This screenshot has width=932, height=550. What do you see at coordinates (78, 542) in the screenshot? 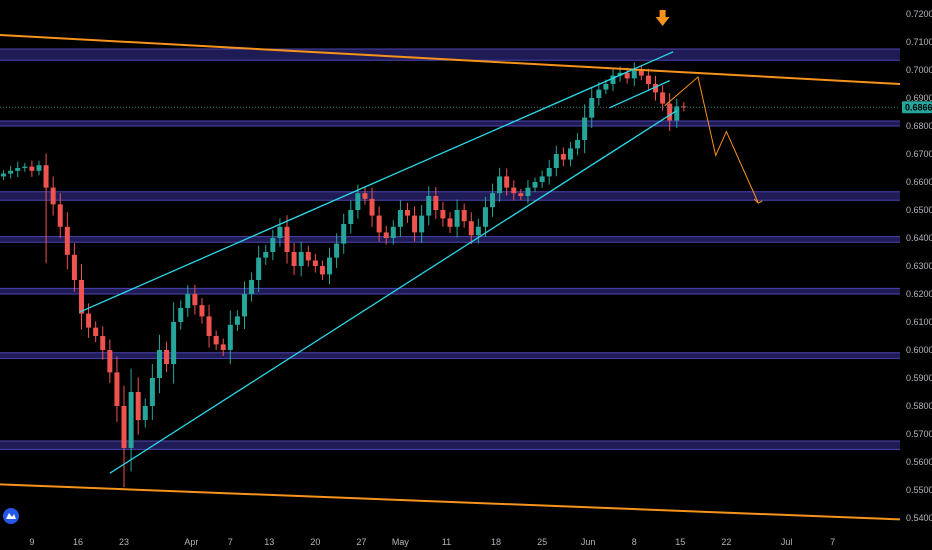
I see `x-tick-label: 16` at bounding box center [78, 542].